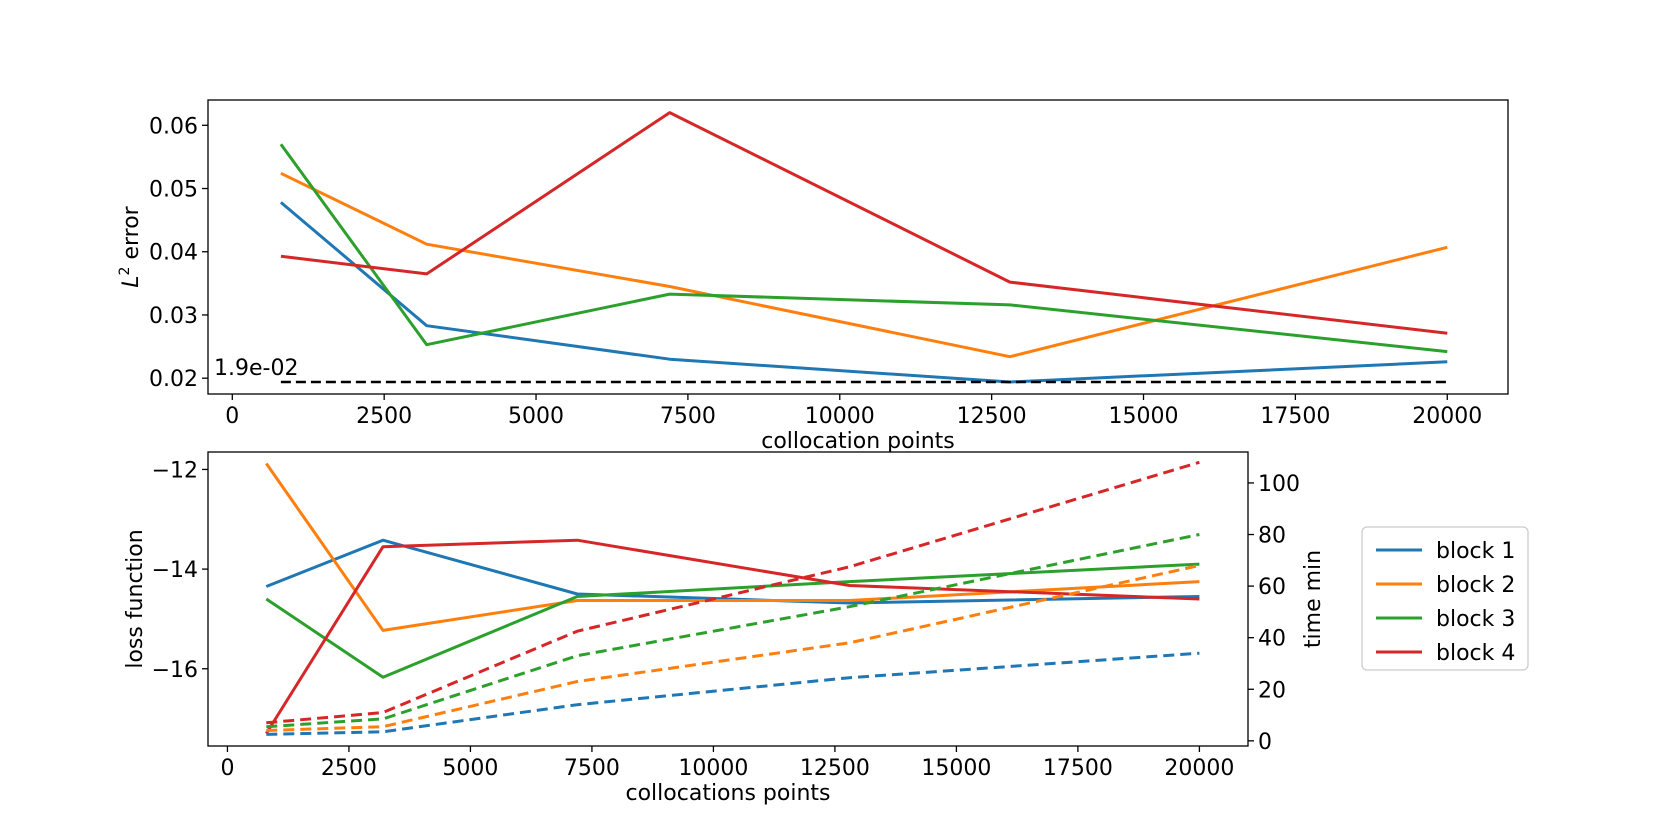  What do you see at coordinates (1313, 599) in the screenshot?
I see `time-y-axis-label: time min` at bounding box center [1313, 599].